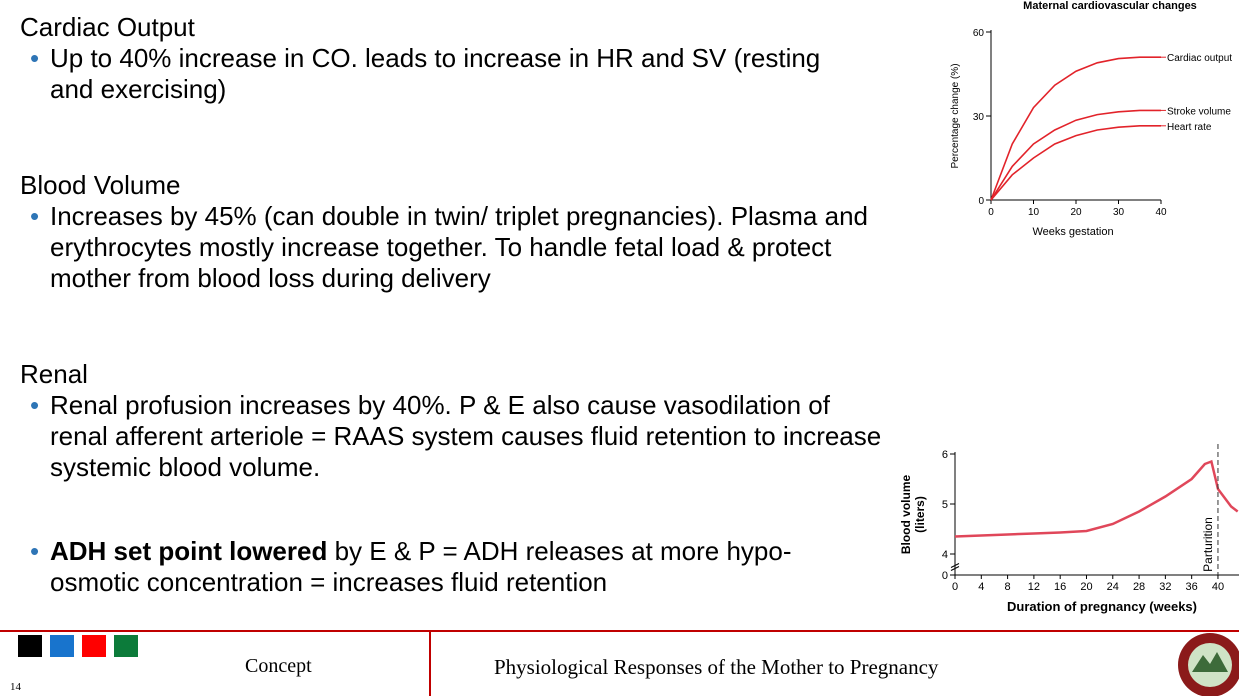 Image resolution: width=1239 pixels, height=696 pixels. I want to click on y-tick-label: 5, so click(945, 505).